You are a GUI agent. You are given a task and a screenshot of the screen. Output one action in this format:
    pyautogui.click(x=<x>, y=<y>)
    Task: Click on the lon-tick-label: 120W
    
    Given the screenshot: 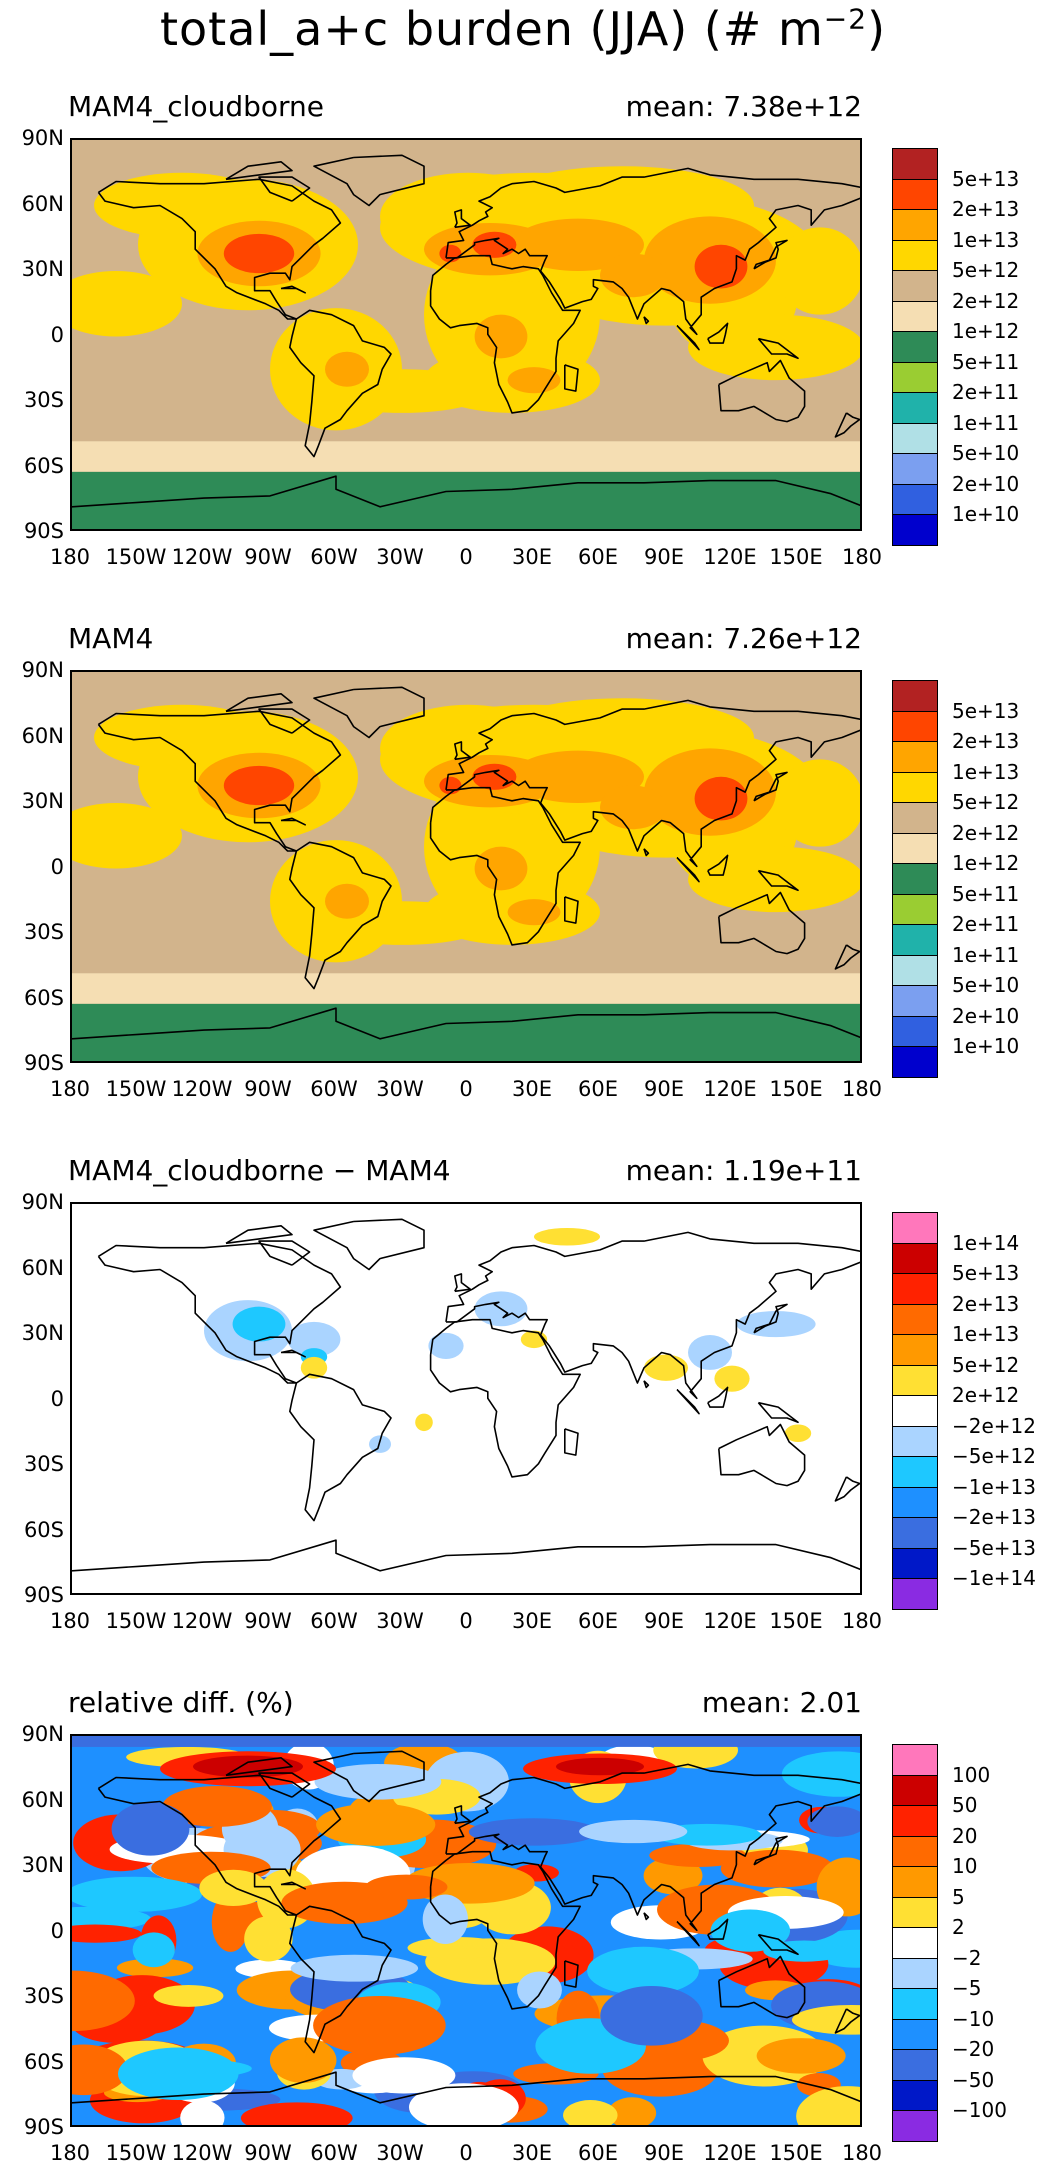 What is the action you would take?
    pyautogui.click(x=202, y=1621)
    